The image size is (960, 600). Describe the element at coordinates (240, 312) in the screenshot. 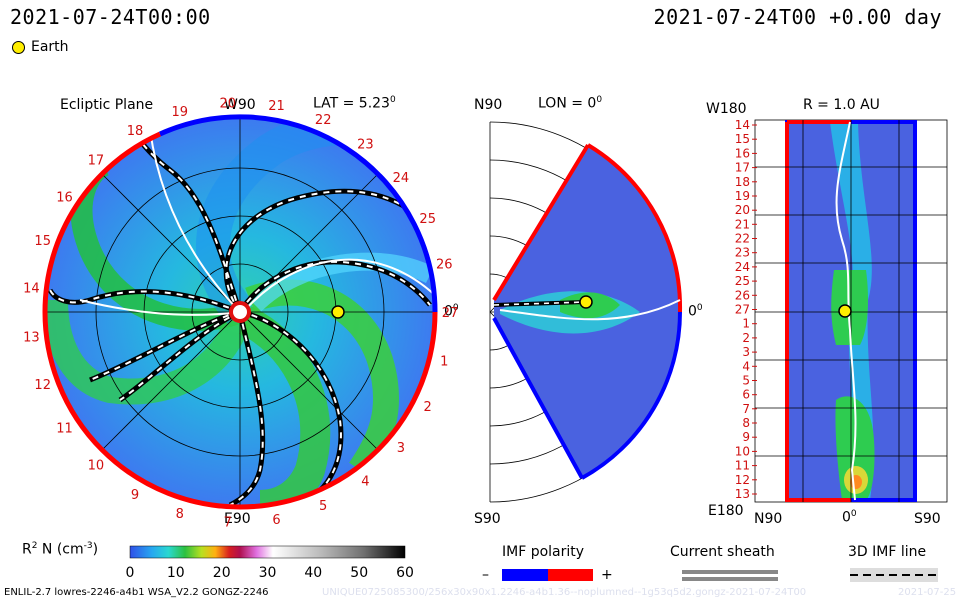

I see `sun-marker-icon` at that location.